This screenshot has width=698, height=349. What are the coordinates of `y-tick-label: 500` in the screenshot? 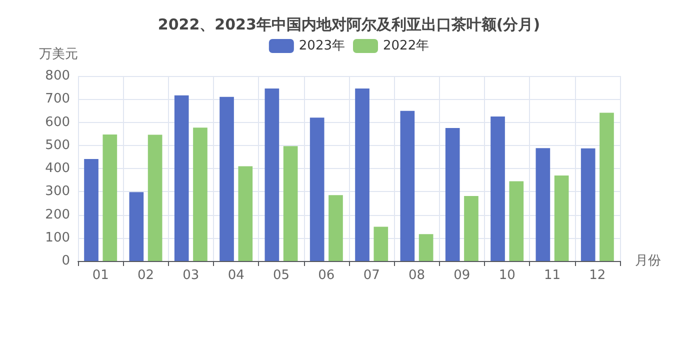 It's located at (57, 145).